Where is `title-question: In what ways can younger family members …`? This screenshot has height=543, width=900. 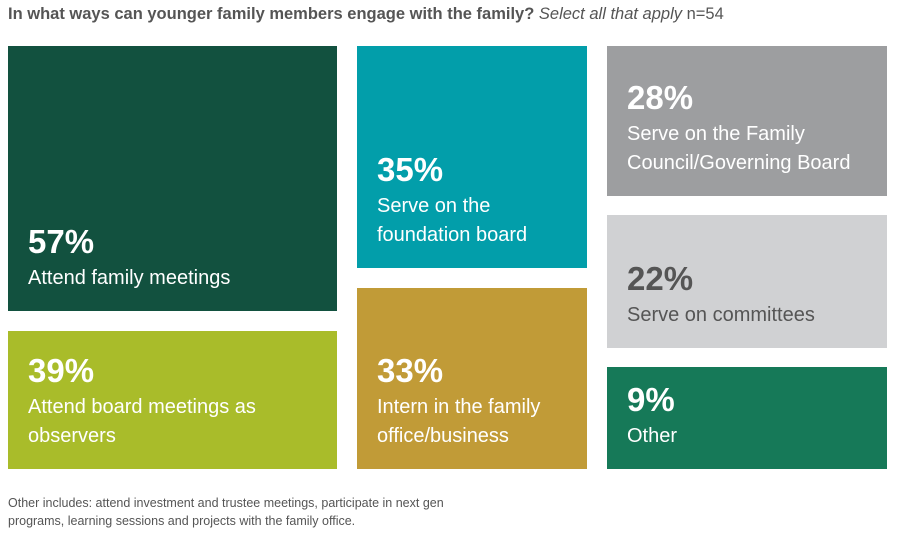 title-question: In what ways can younger family members … is located at coordinates (271, 14).